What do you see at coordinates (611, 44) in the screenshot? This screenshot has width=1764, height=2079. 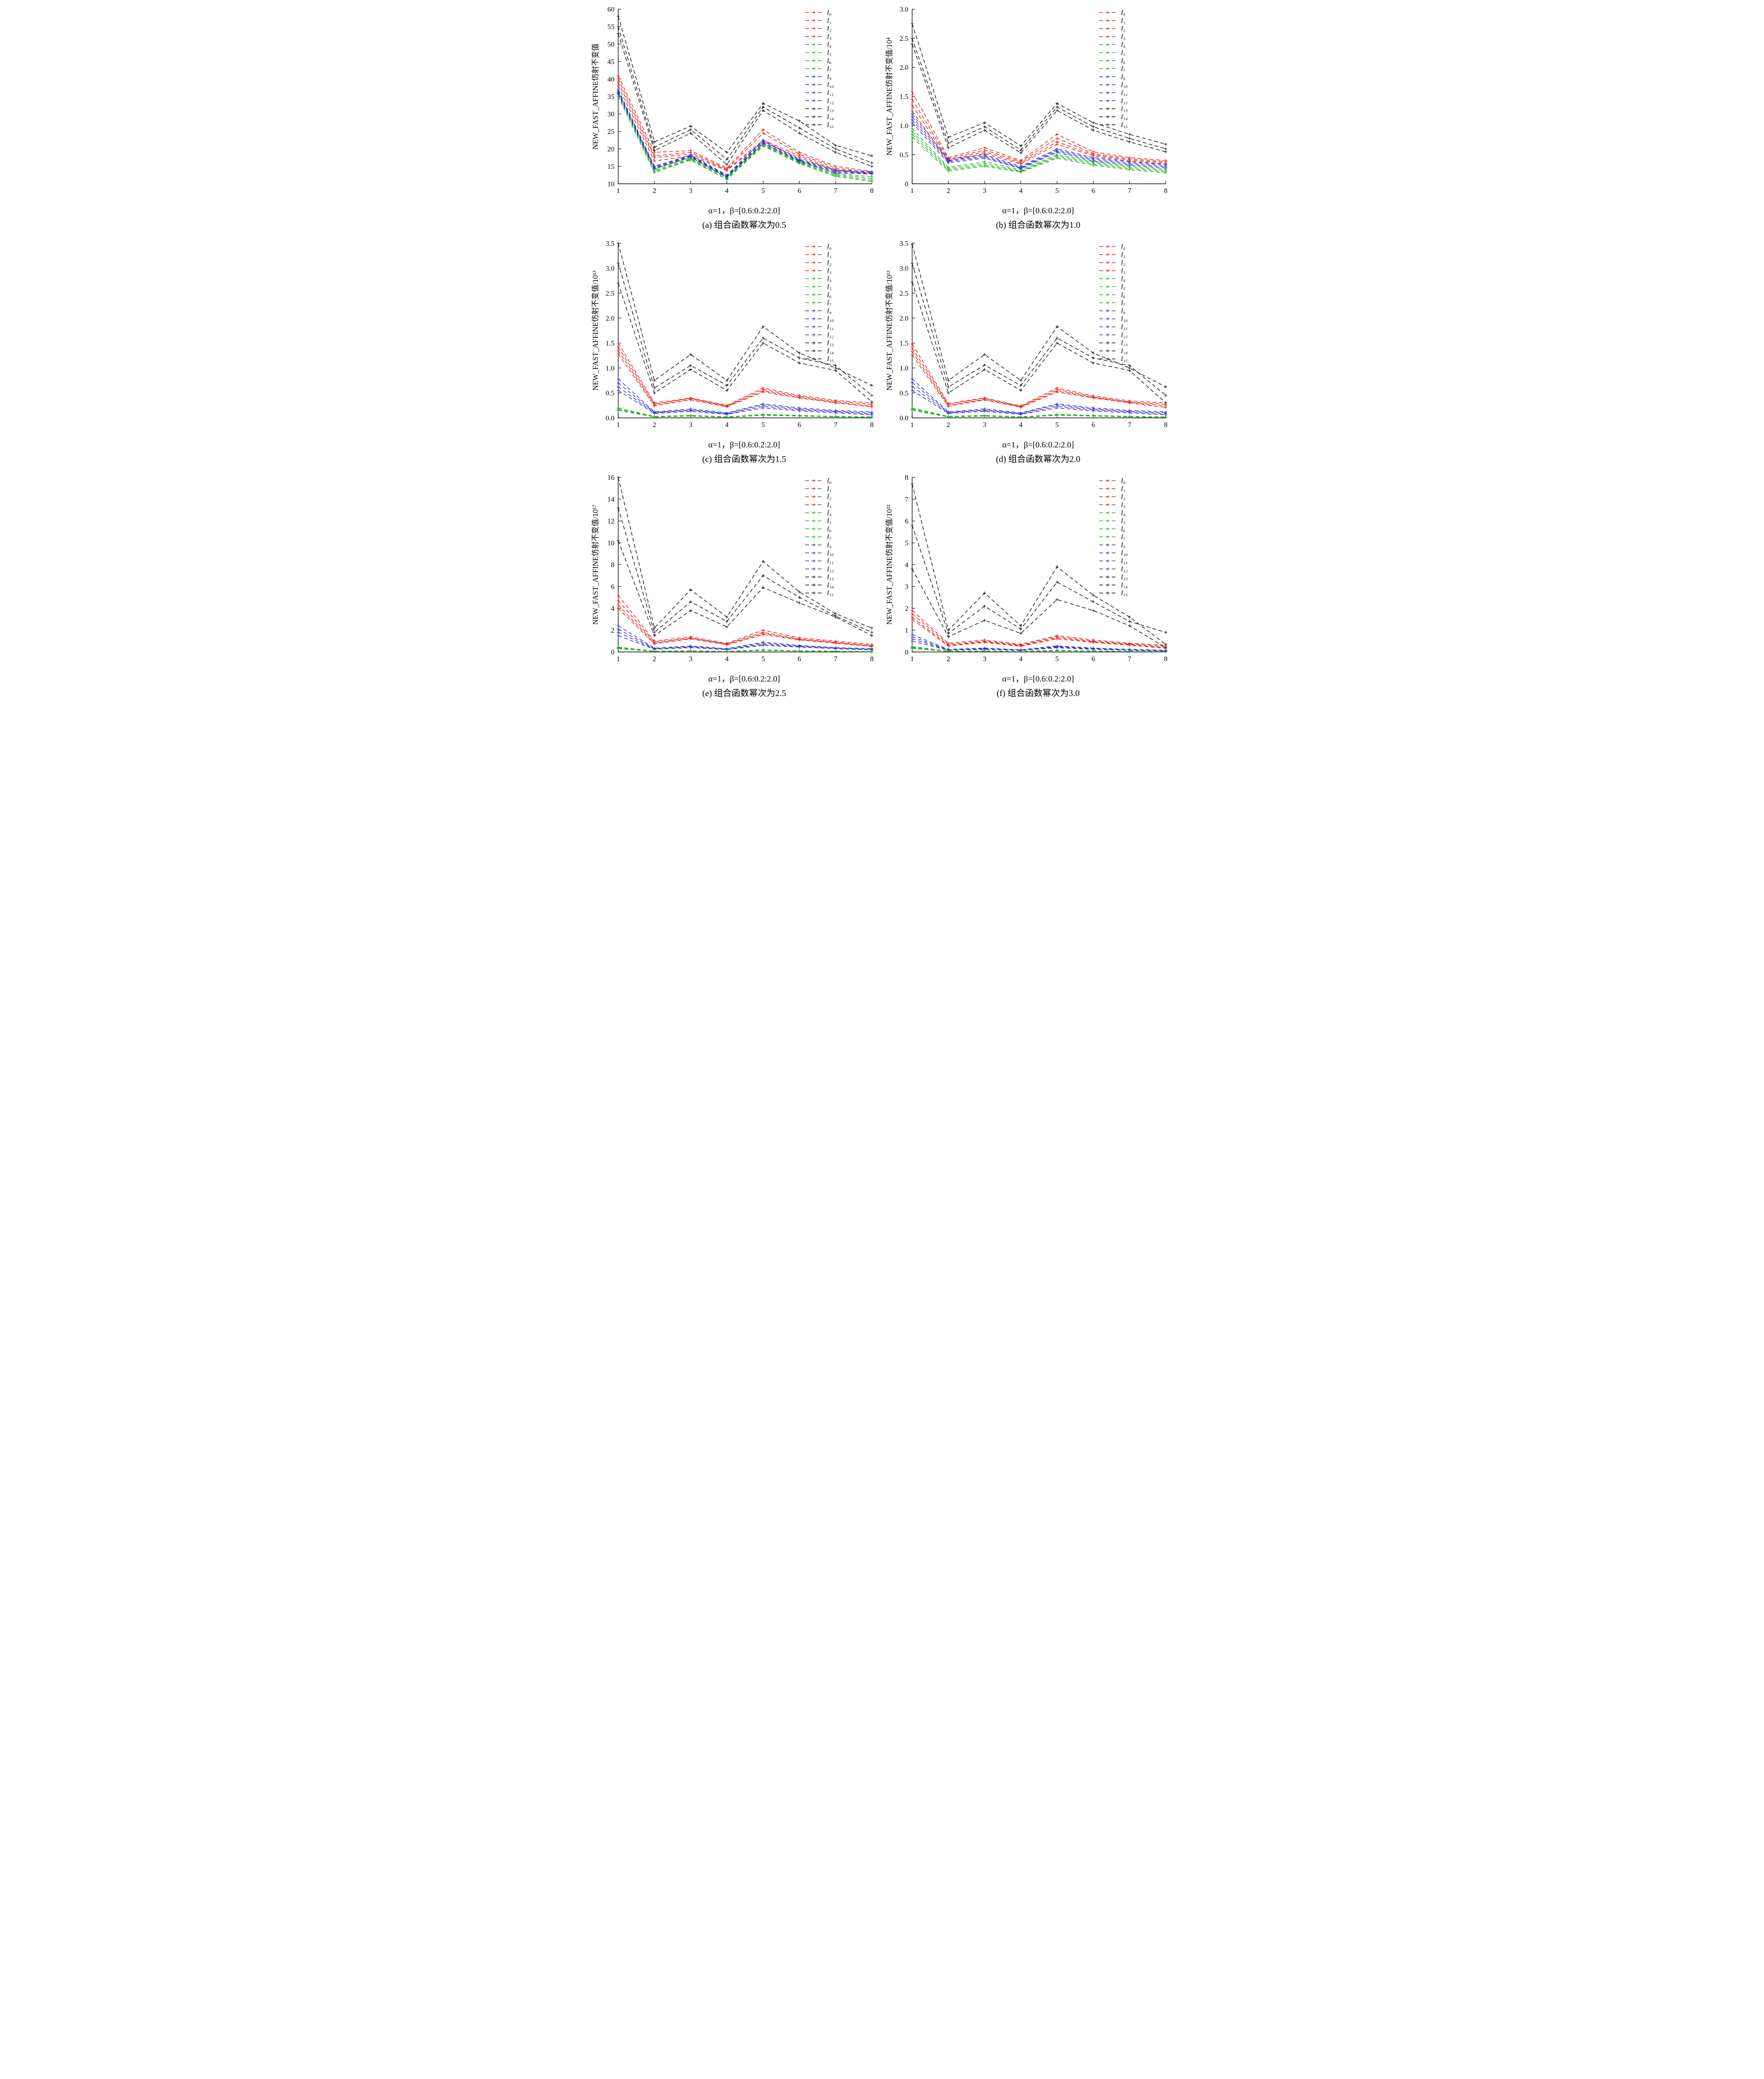 I see `svg-text: 50` at bounding box center [611, 44].